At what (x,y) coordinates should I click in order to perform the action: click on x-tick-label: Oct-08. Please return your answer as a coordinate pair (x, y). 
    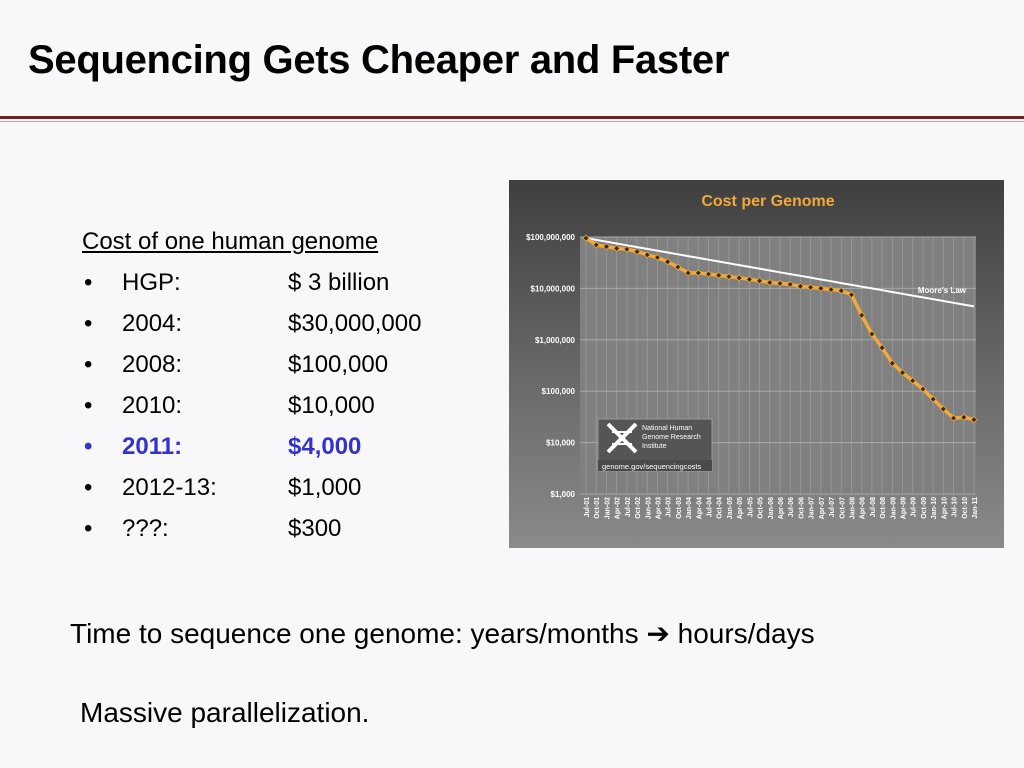
    Looking at the image, I should click on (883, 508).